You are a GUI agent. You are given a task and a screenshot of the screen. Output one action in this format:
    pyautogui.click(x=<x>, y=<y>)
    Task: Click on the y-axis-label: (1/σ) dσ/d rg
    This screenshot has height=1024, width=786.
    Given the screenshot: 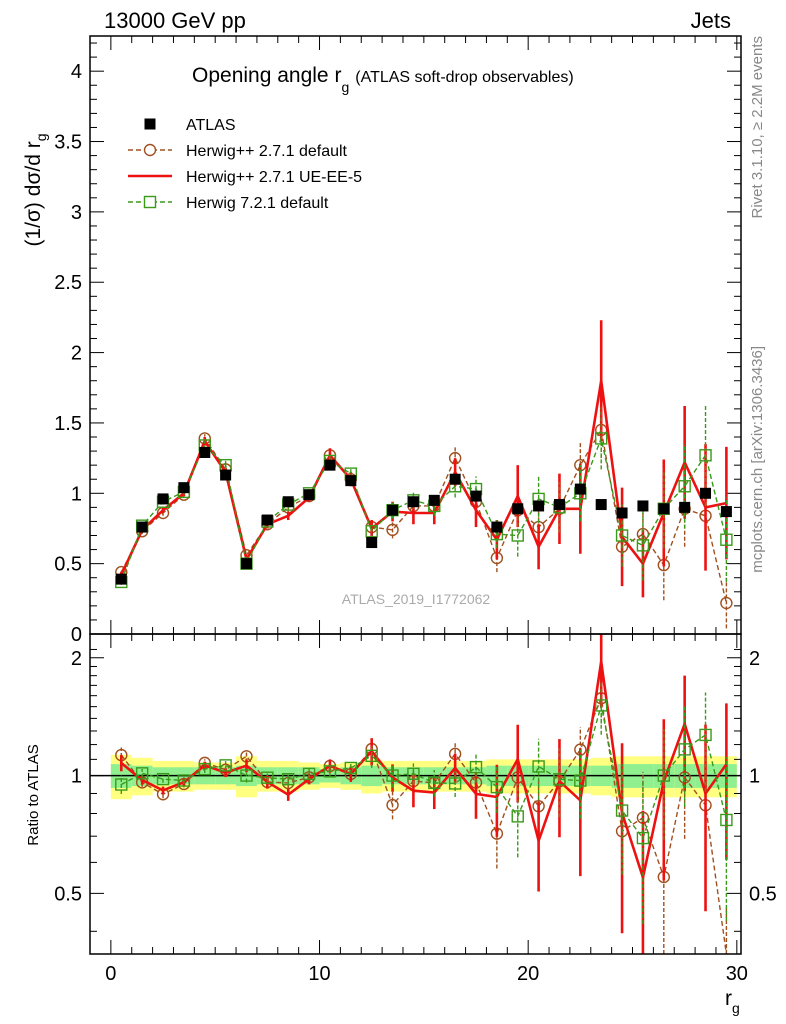 What is the action you would take?
    pyautogui.click(x=35, y=189)
    